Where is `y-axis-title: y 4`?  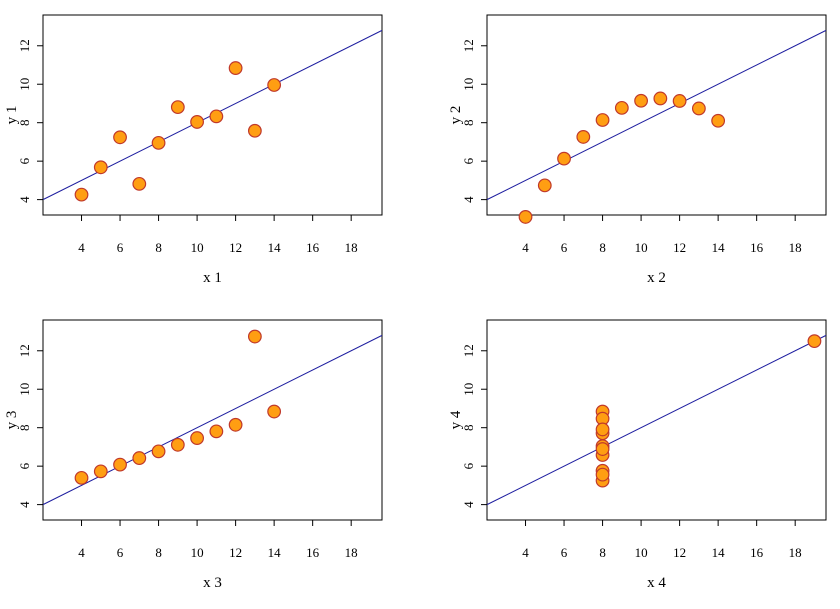
y-axis-title: y 4 is located at coordinates (456, 419).